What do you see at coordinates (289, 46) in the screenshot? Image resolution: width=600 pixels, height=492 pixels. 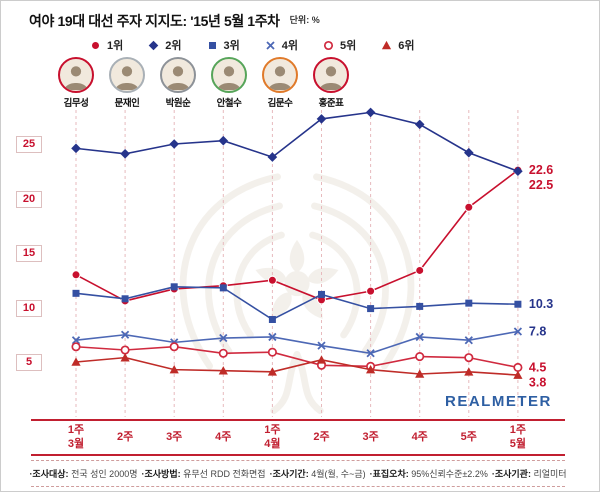 I see `legend-rank-label: 4위` at bounding box center [289, 46].